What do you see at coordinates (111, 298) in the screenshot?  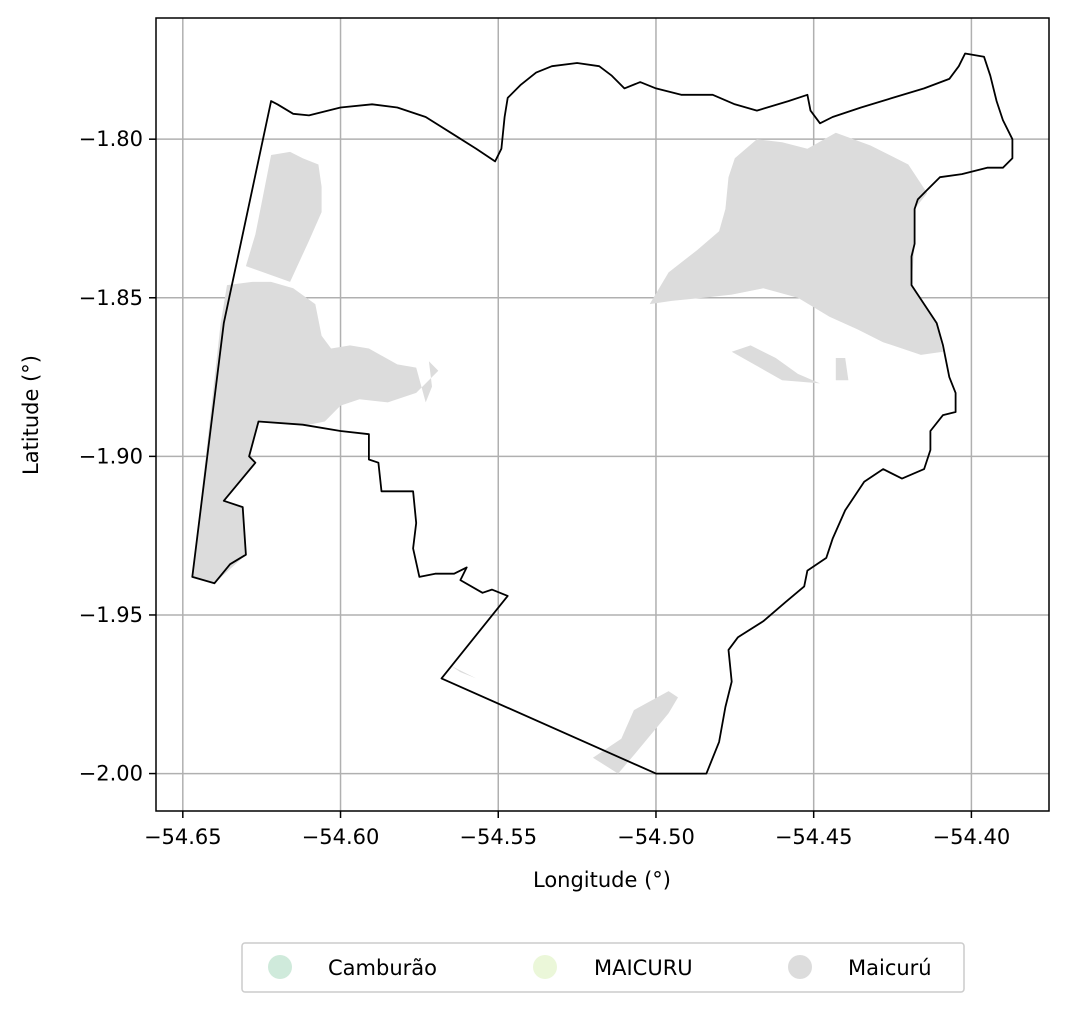 I see `y-tick-label: −1.85` at bounding box center [111, 298].